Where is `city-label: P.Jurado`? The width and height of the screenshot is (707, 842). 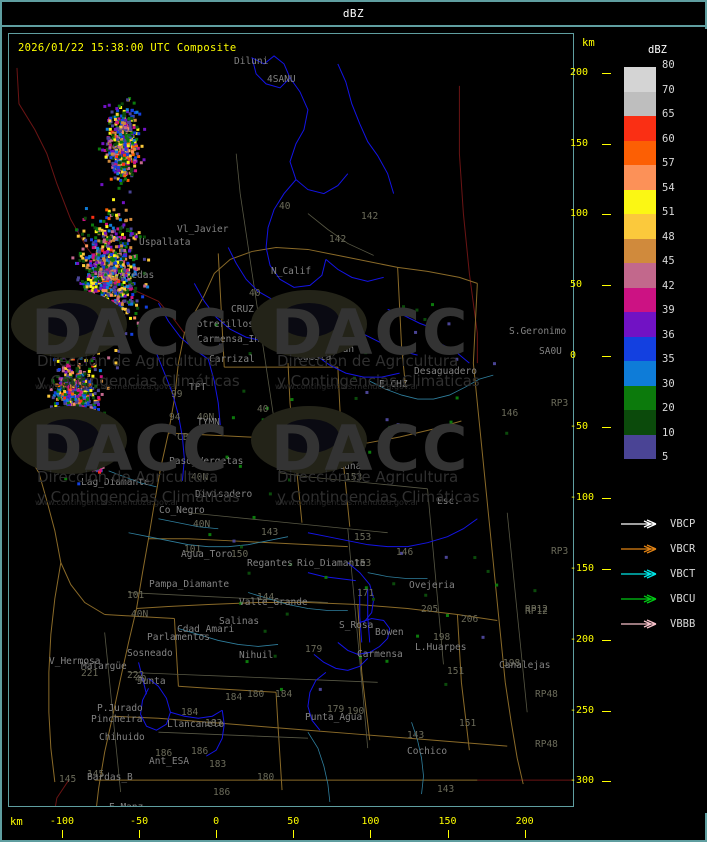 city-label: P.Jurado is located at coordinates (120, 708).